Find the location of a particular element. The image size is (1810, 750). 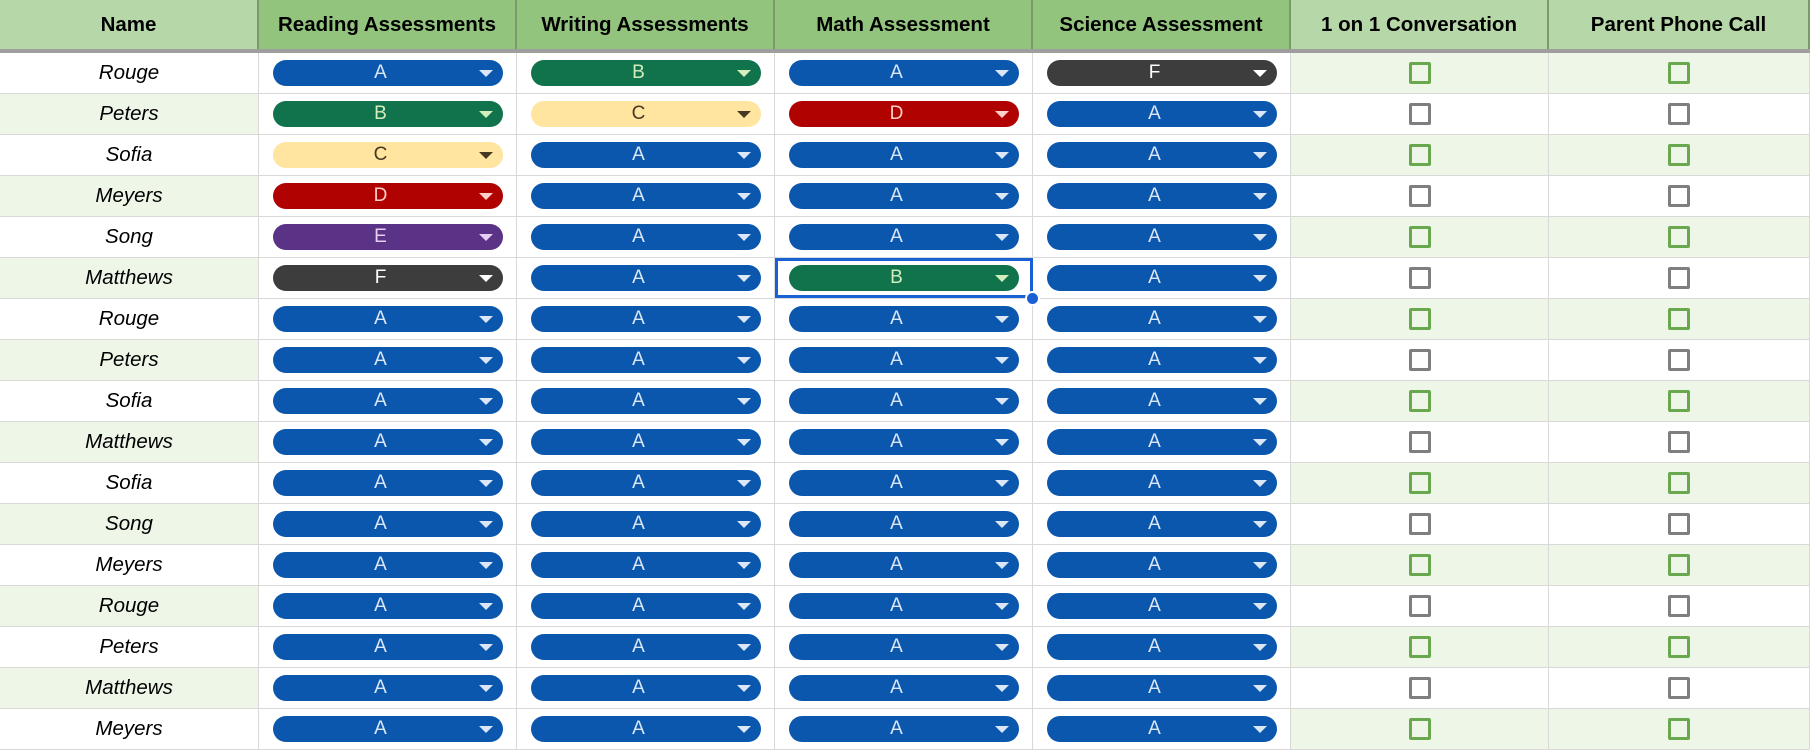

name-cell: Meyers is located at coordinates (129, 196).